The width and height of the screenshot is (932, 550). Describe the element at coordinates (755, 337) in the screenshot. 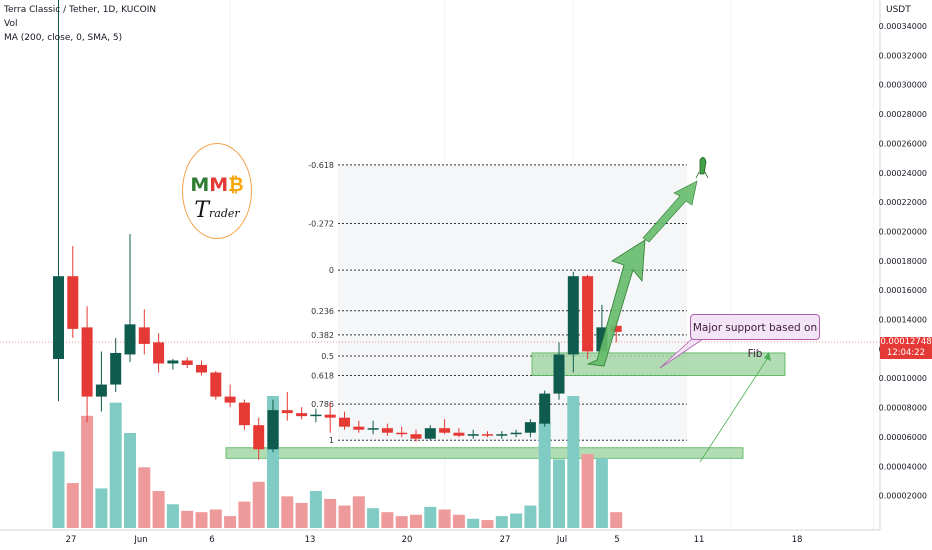

I see `support-callout: Major support based on Fib` at that location.